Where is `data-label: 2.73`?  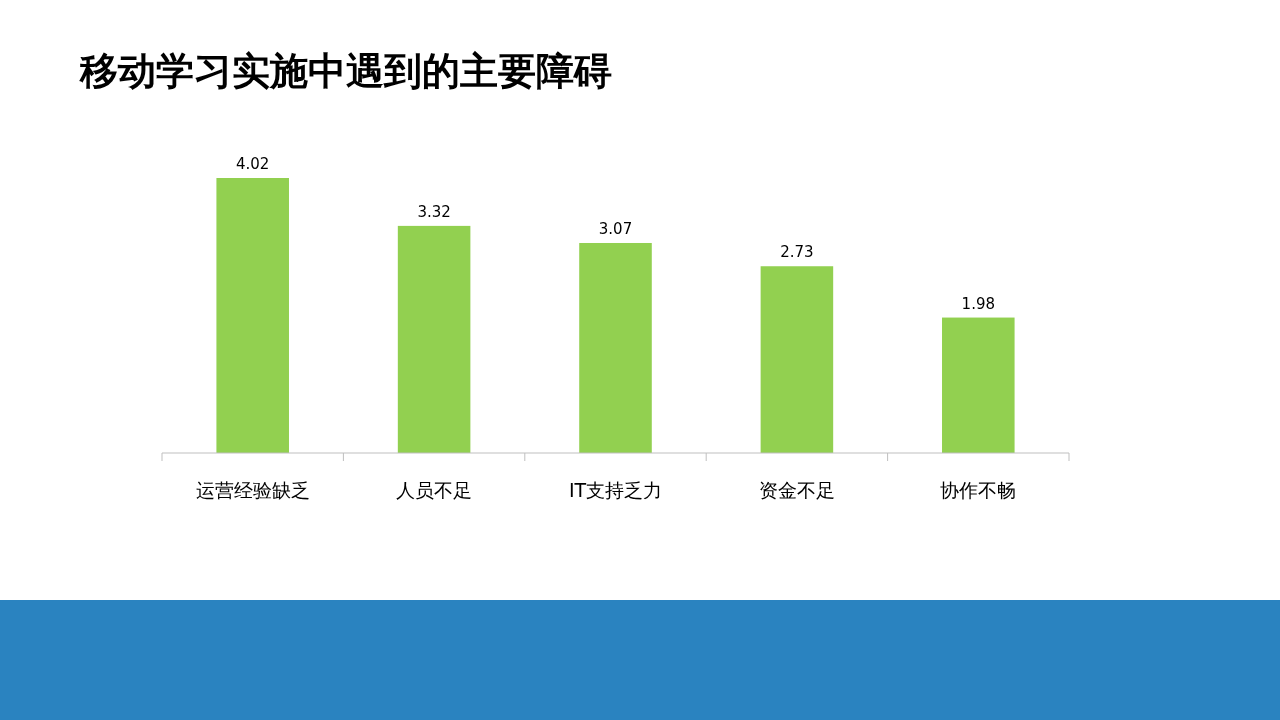
data-label: 2.73 is located at coordinates (797, 252).